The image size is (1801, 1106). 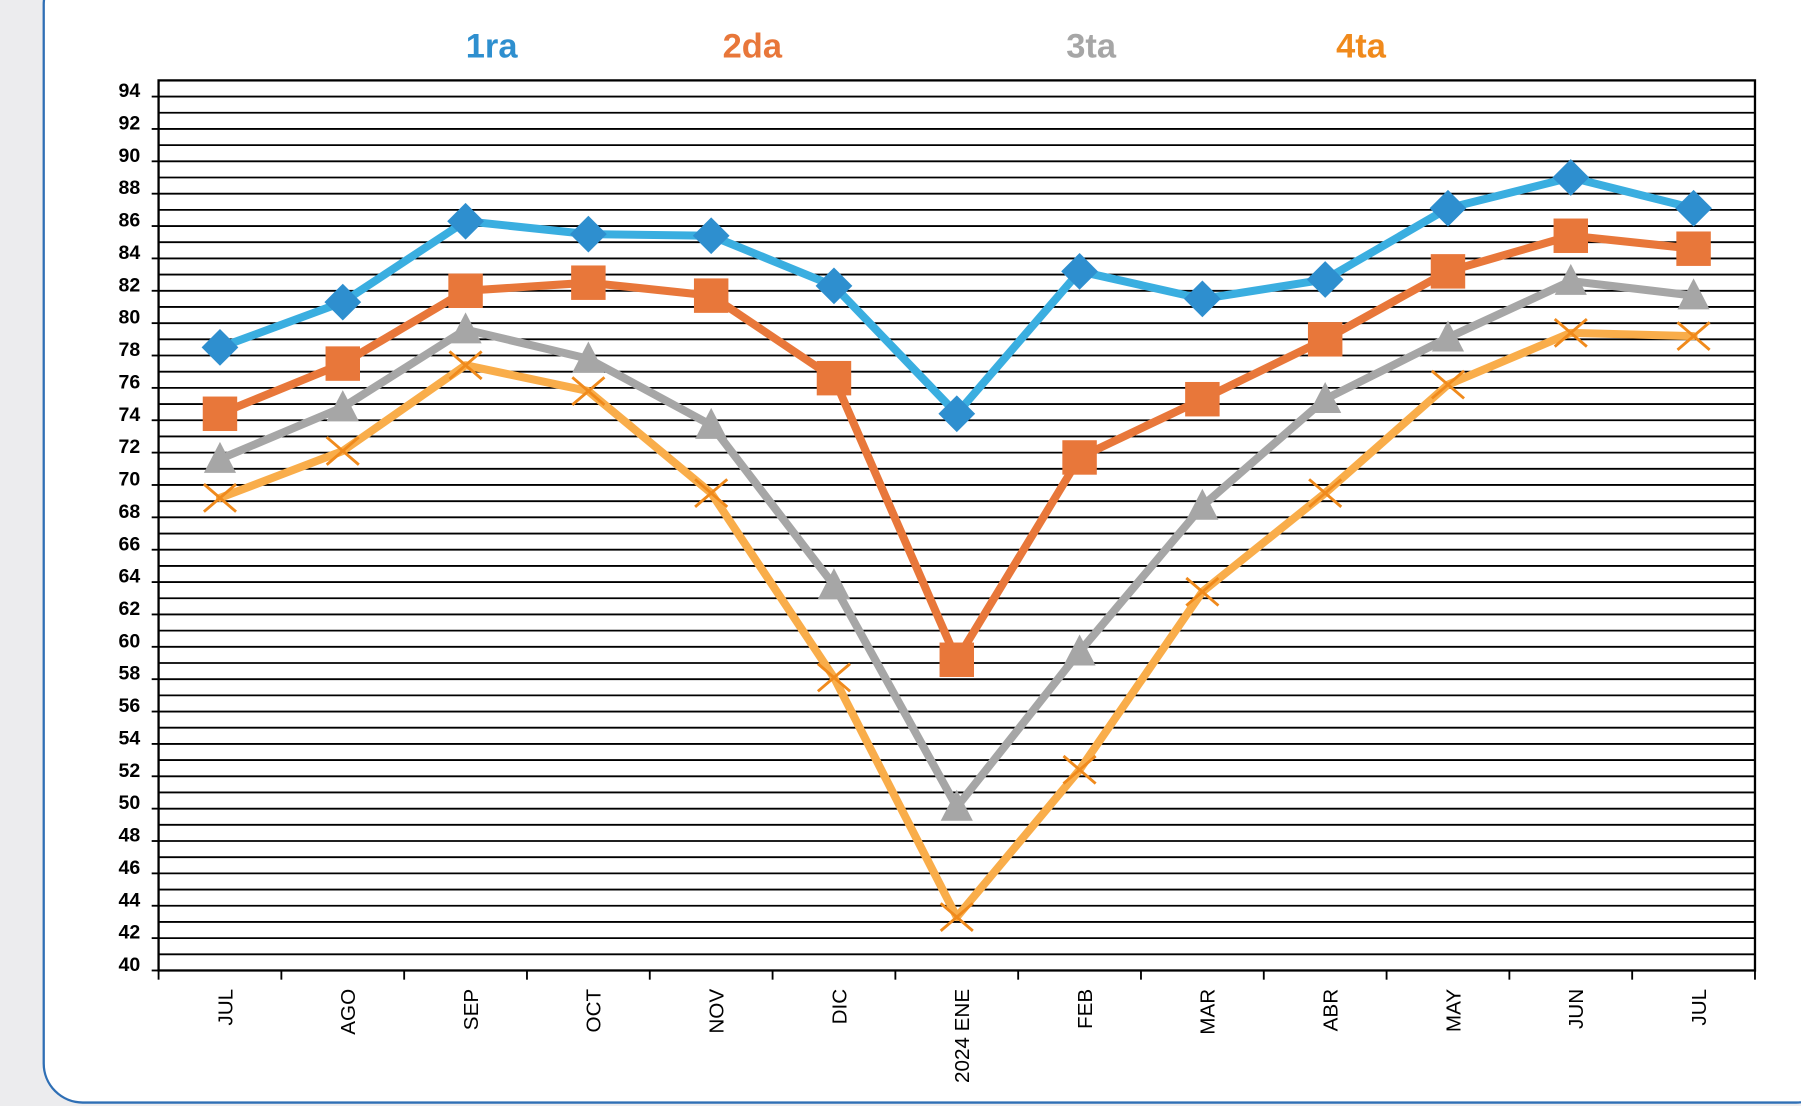 I want to click on y-tick-label: 80, so click(x=129, y=318).